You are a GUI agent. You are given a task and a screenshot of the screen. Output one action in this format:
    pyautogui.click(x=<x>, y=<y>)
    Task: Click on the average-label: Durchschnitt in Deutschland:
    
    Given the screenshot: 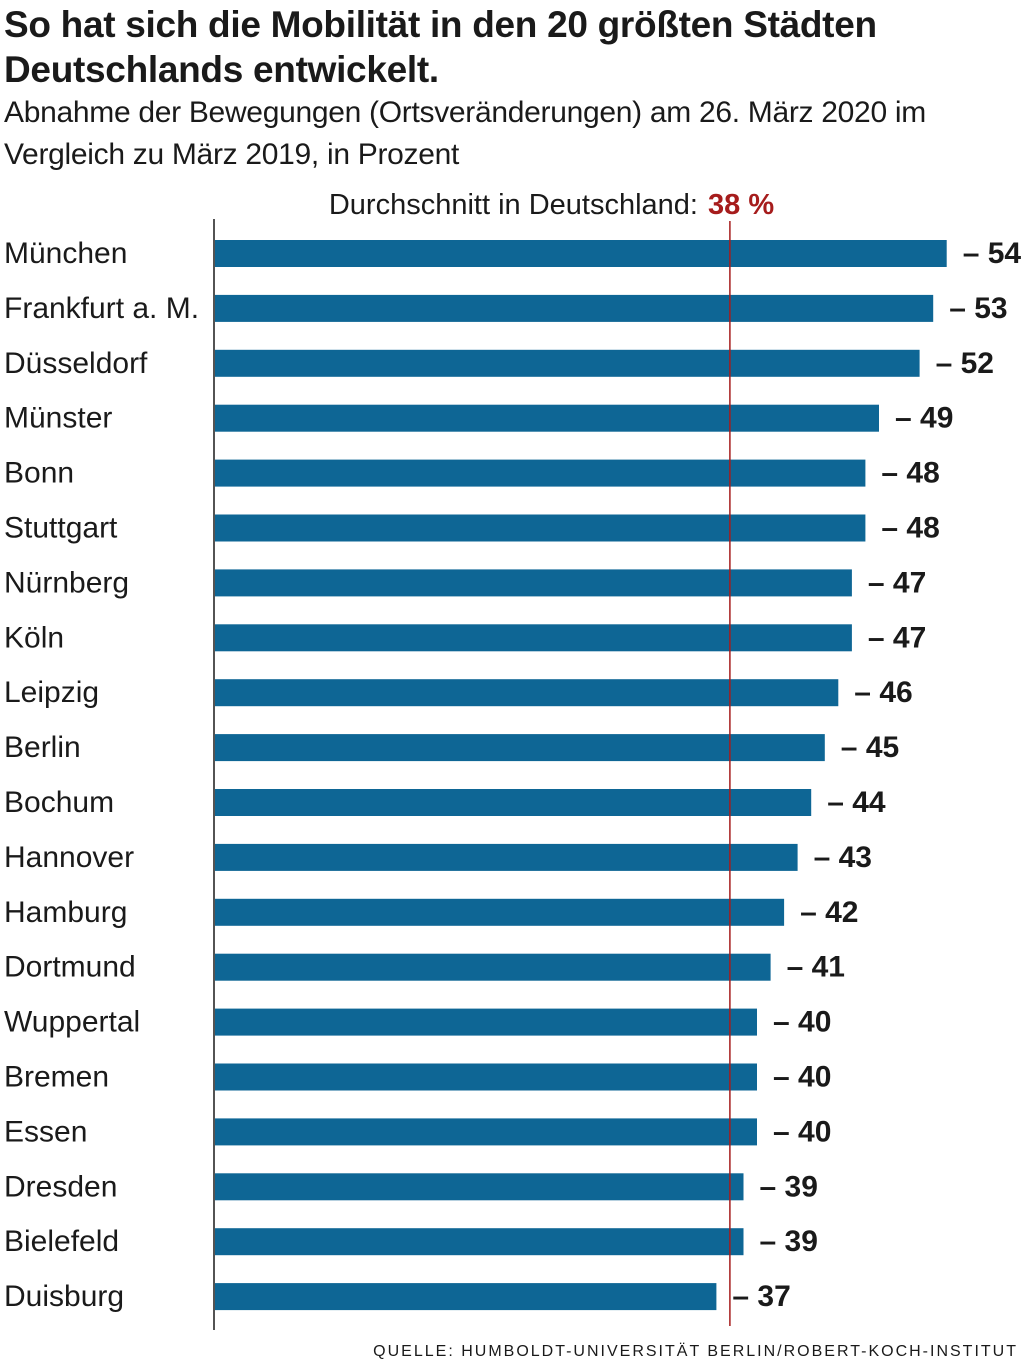 What is the action you would take?
    pyautogui.click(x=513, y=205)
    